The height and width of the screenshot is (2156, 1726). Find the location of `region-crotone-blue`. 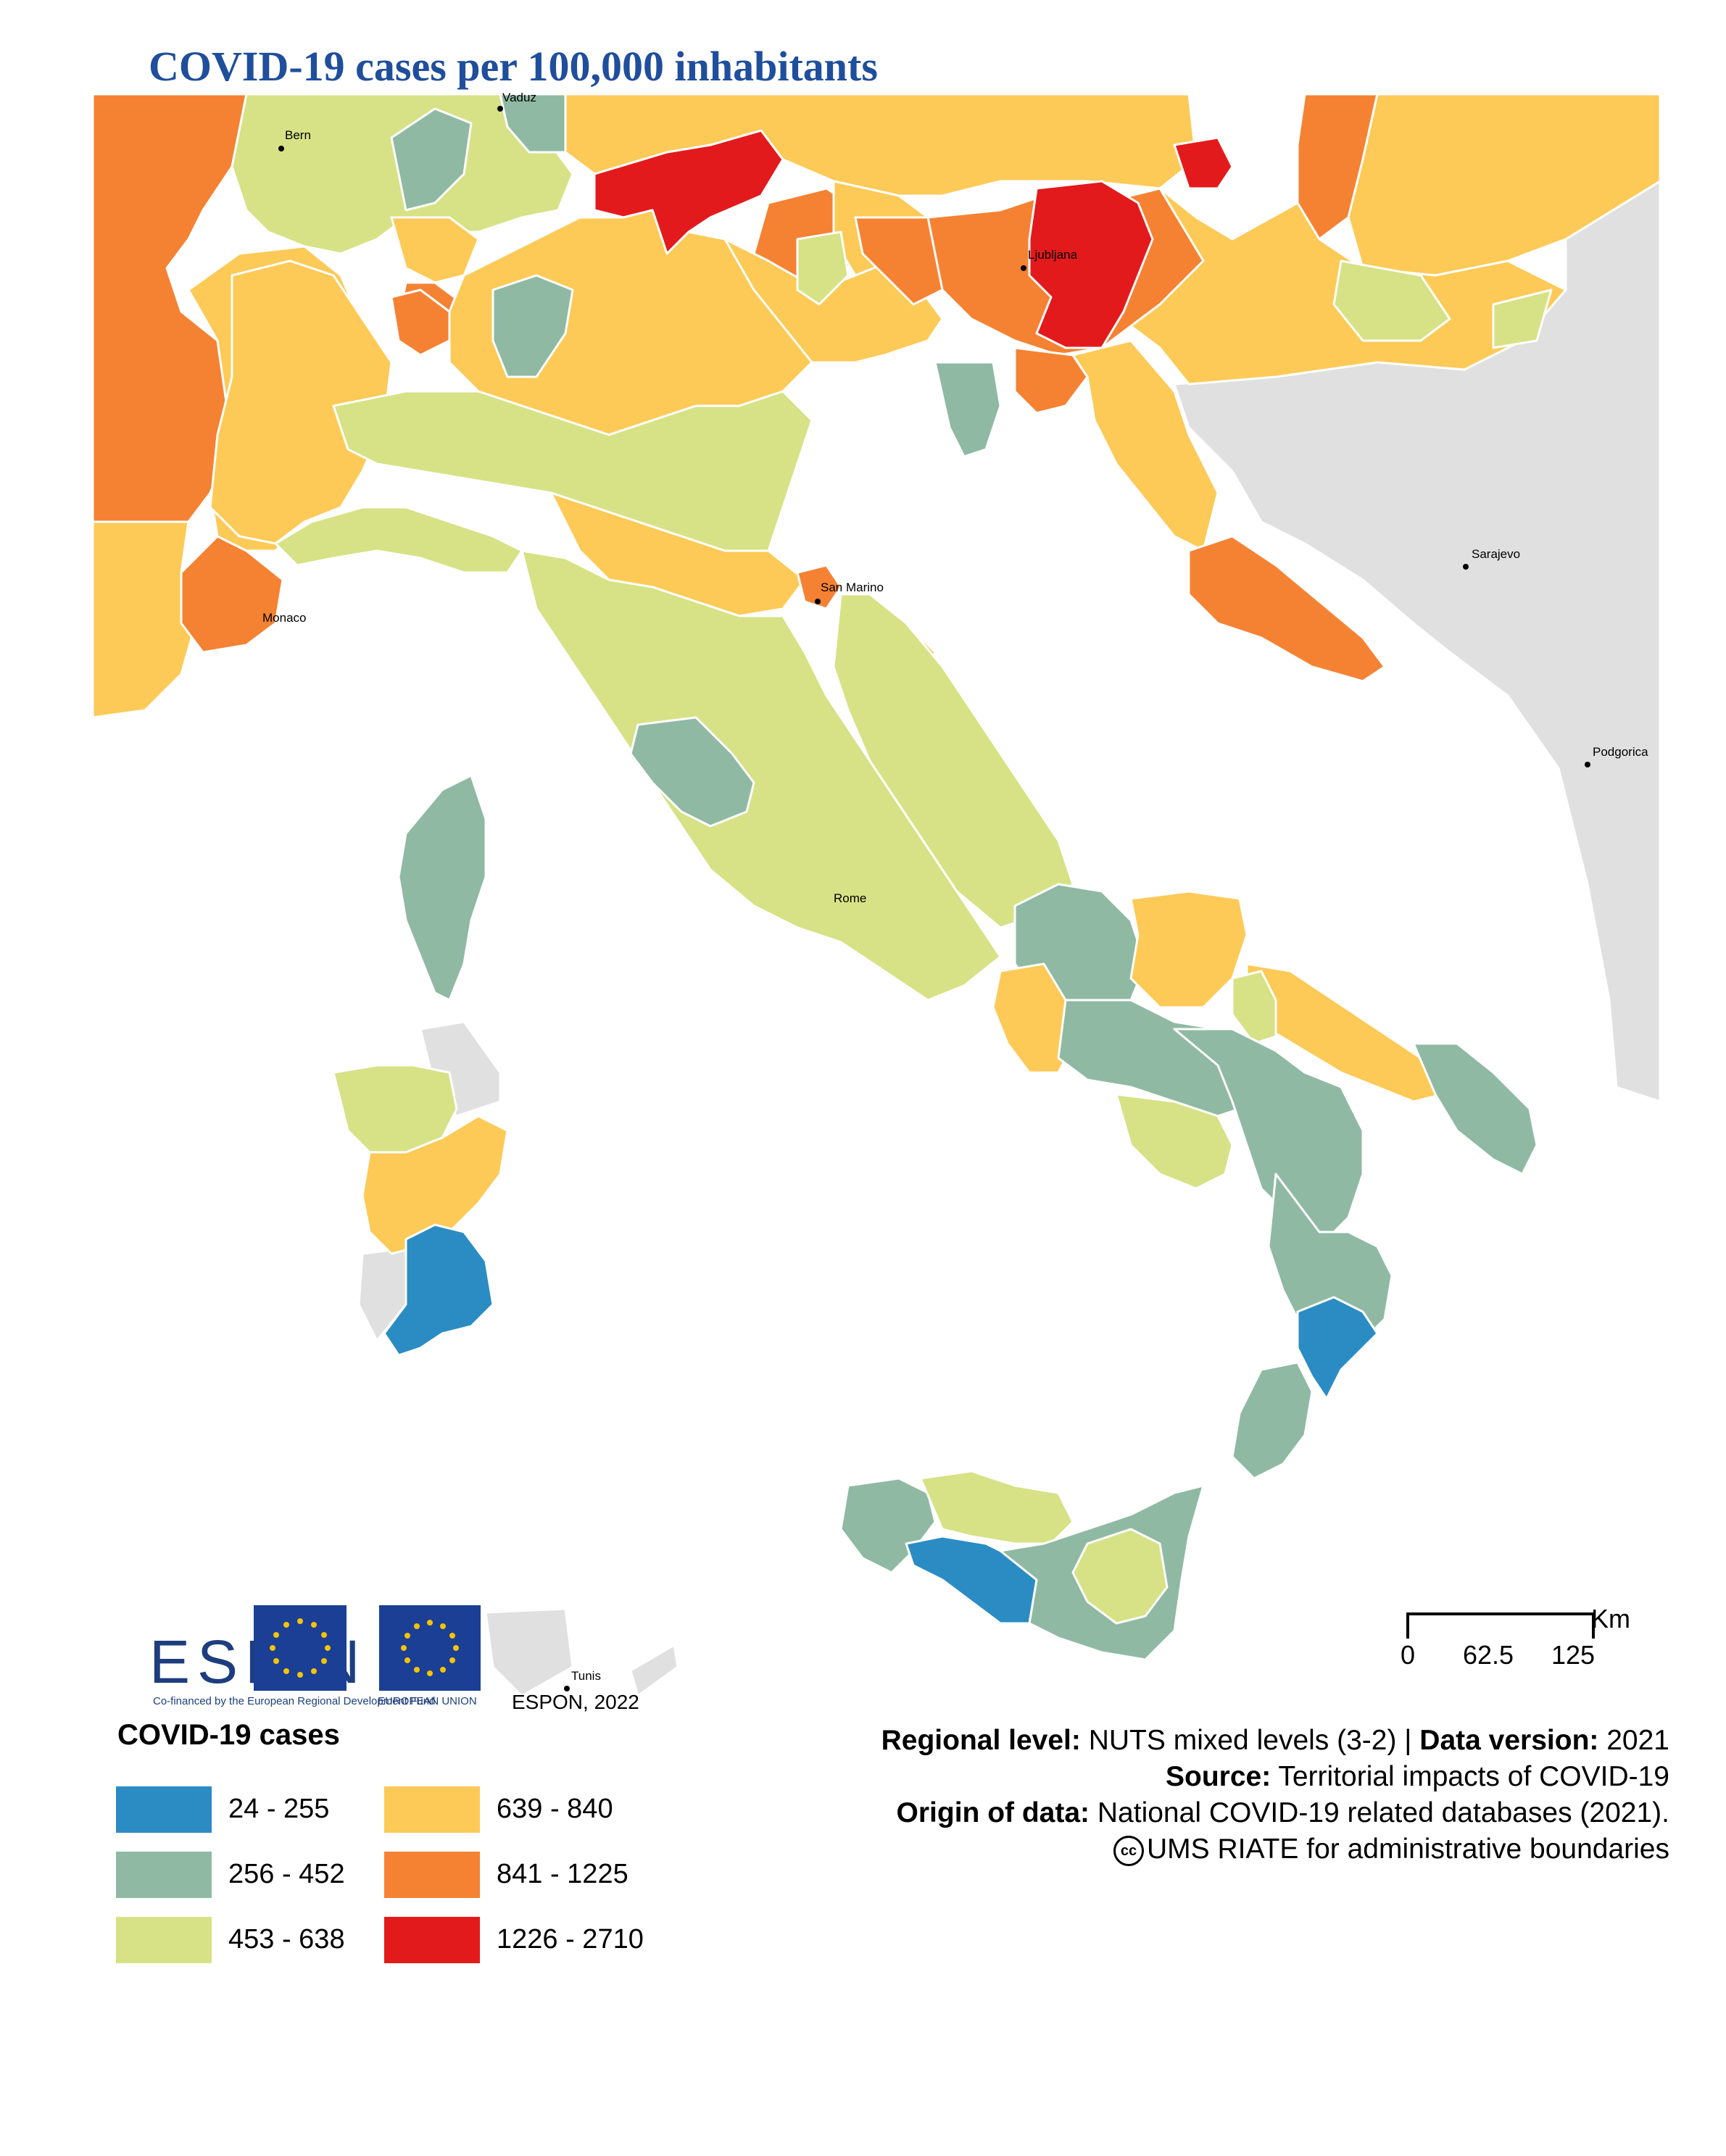

region-crotone-blue is located at coordinates (1337, 1348).